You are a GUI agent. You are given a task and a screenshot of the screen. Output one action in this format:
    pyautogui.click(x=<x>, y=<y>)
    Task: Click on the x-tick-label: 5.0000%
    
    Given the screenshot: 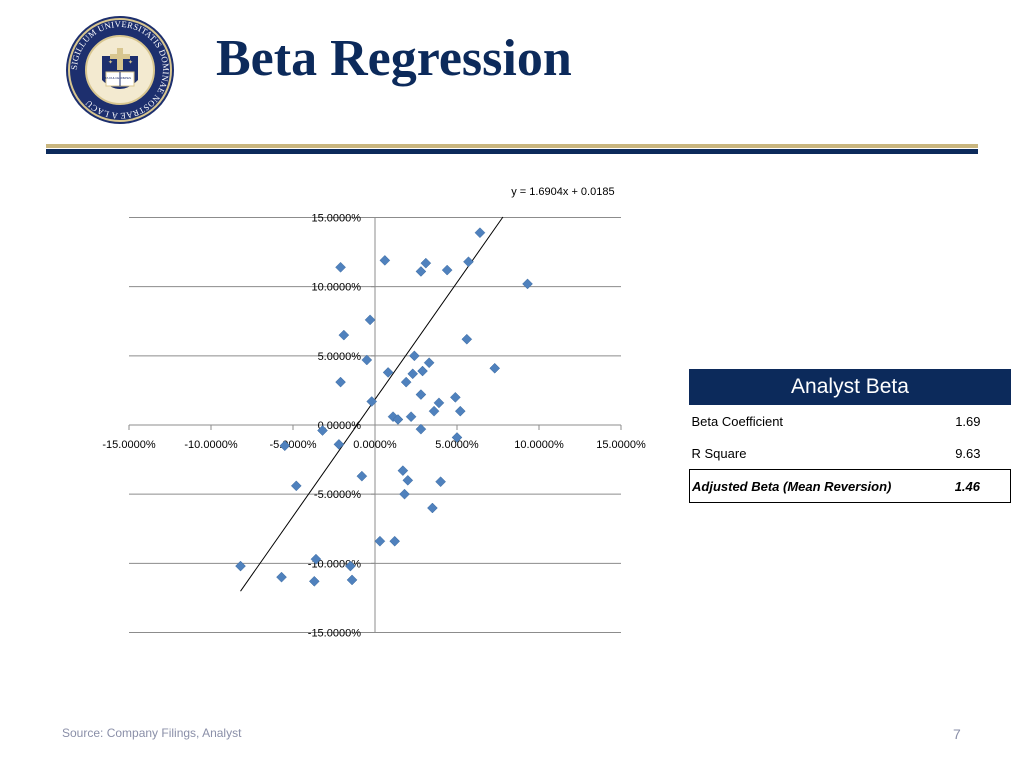 What is the action you would take?
    pyautogui.click(x=457, y=445)
    